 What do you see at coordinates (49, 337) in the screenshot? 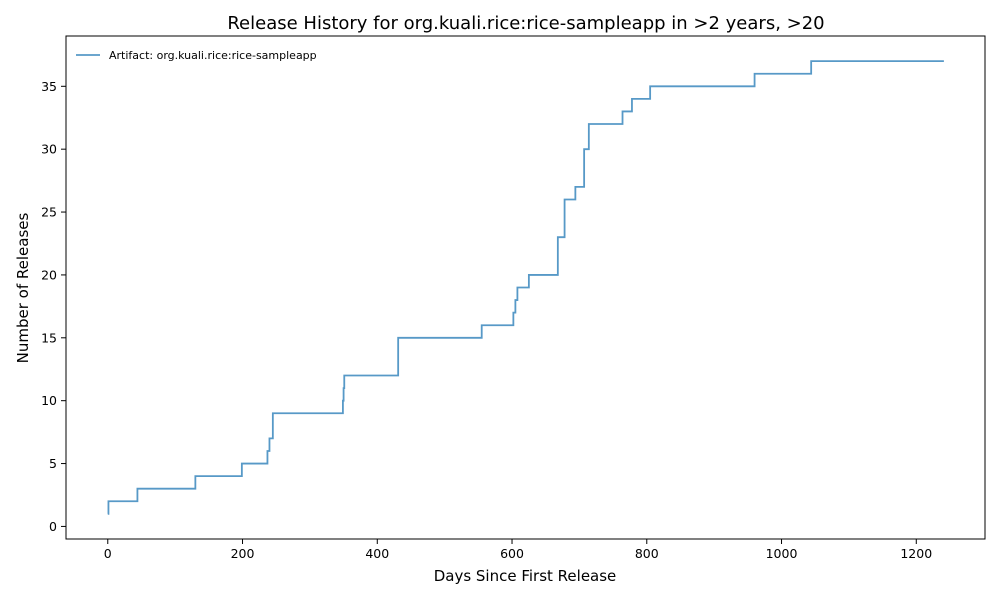
I see `y-tick-label: 15` at bounding box center [49, 337].